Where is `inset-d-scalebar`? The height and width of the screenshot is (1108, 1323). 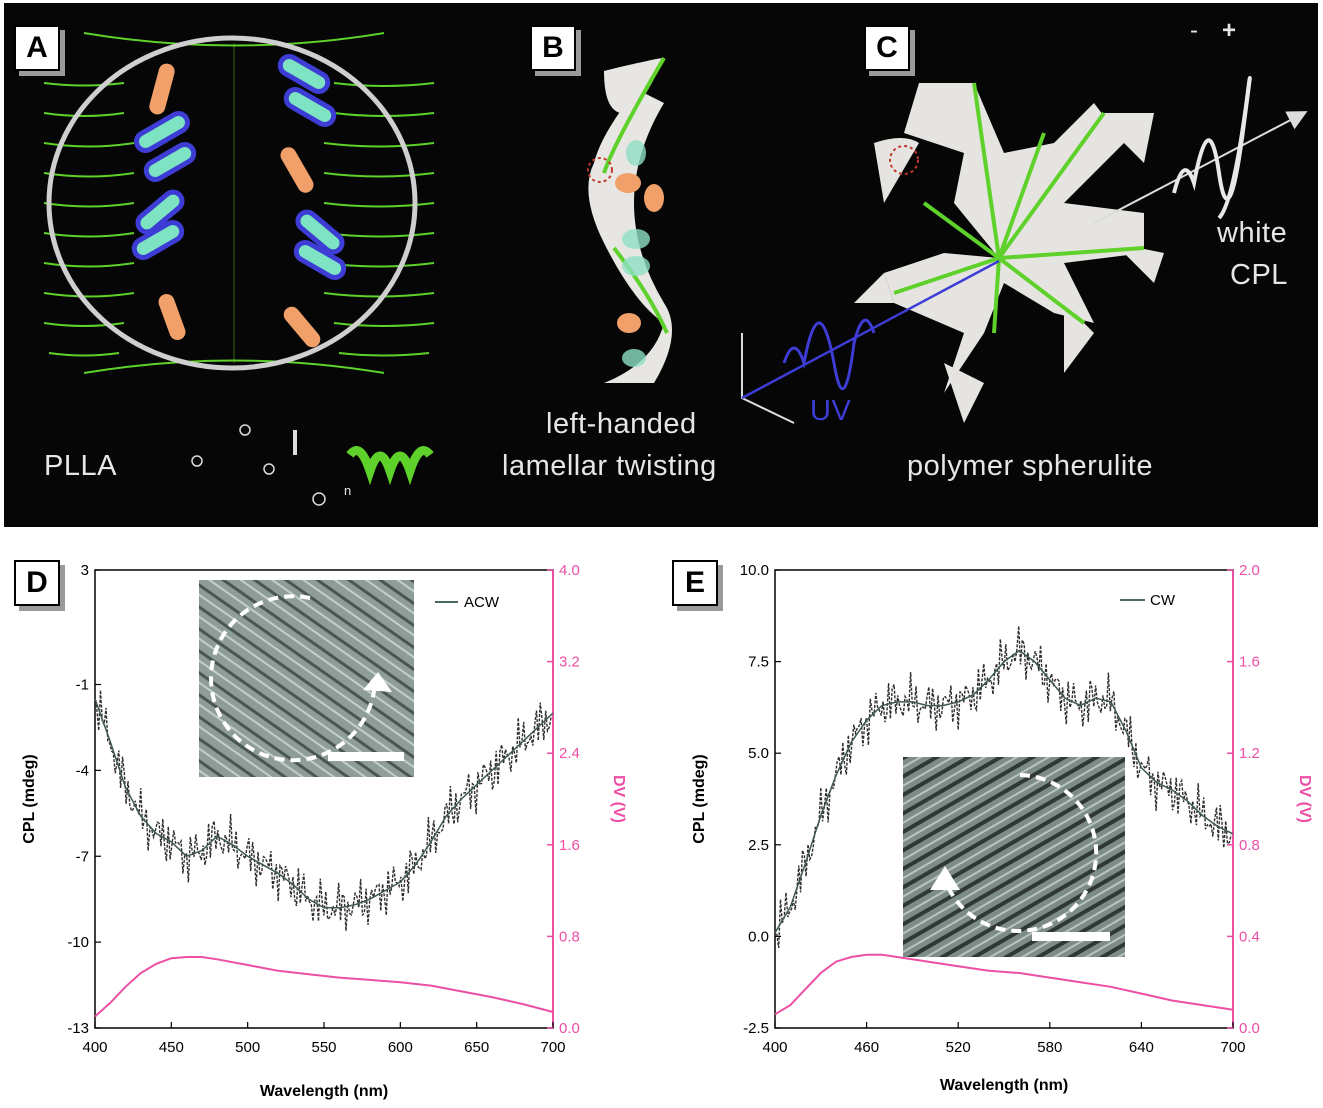 inset-d-scalebar is located at coordinates (366, 756).